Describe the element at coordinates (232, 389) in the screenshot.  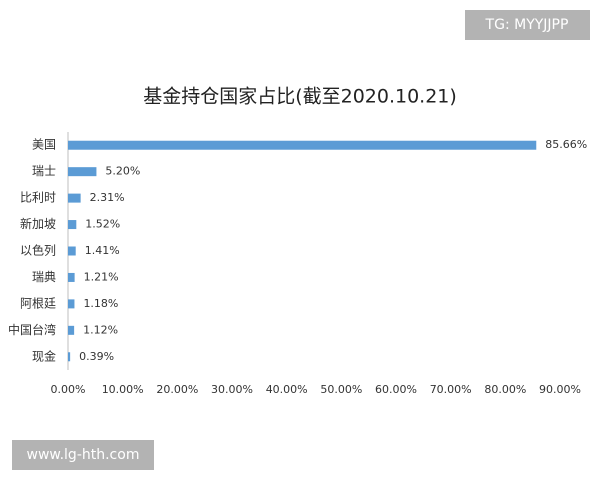
I see `x-tick-label: 30.00%` at that location.